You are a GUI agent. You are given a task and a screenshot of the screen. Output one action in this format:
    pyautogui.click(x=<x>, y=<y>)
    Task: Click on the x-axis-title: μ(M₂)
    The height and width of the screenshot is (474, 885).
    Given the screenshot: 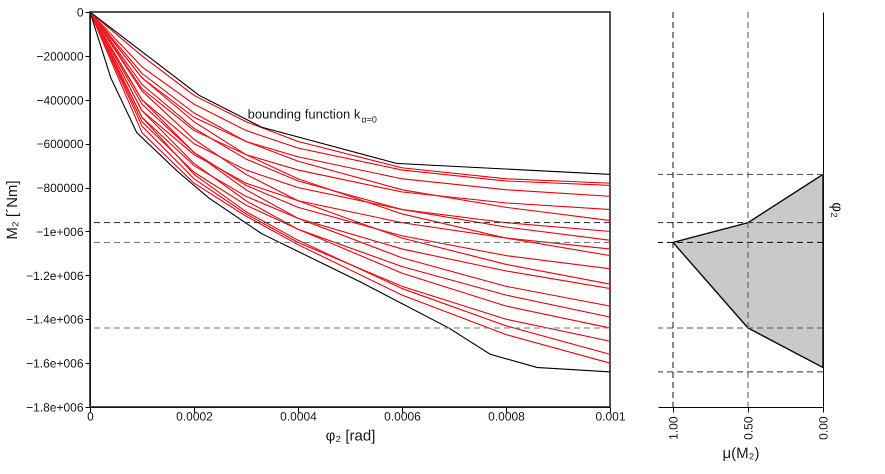 What is the action you would take?
    pyautogui.click(x=741, y=453)
    